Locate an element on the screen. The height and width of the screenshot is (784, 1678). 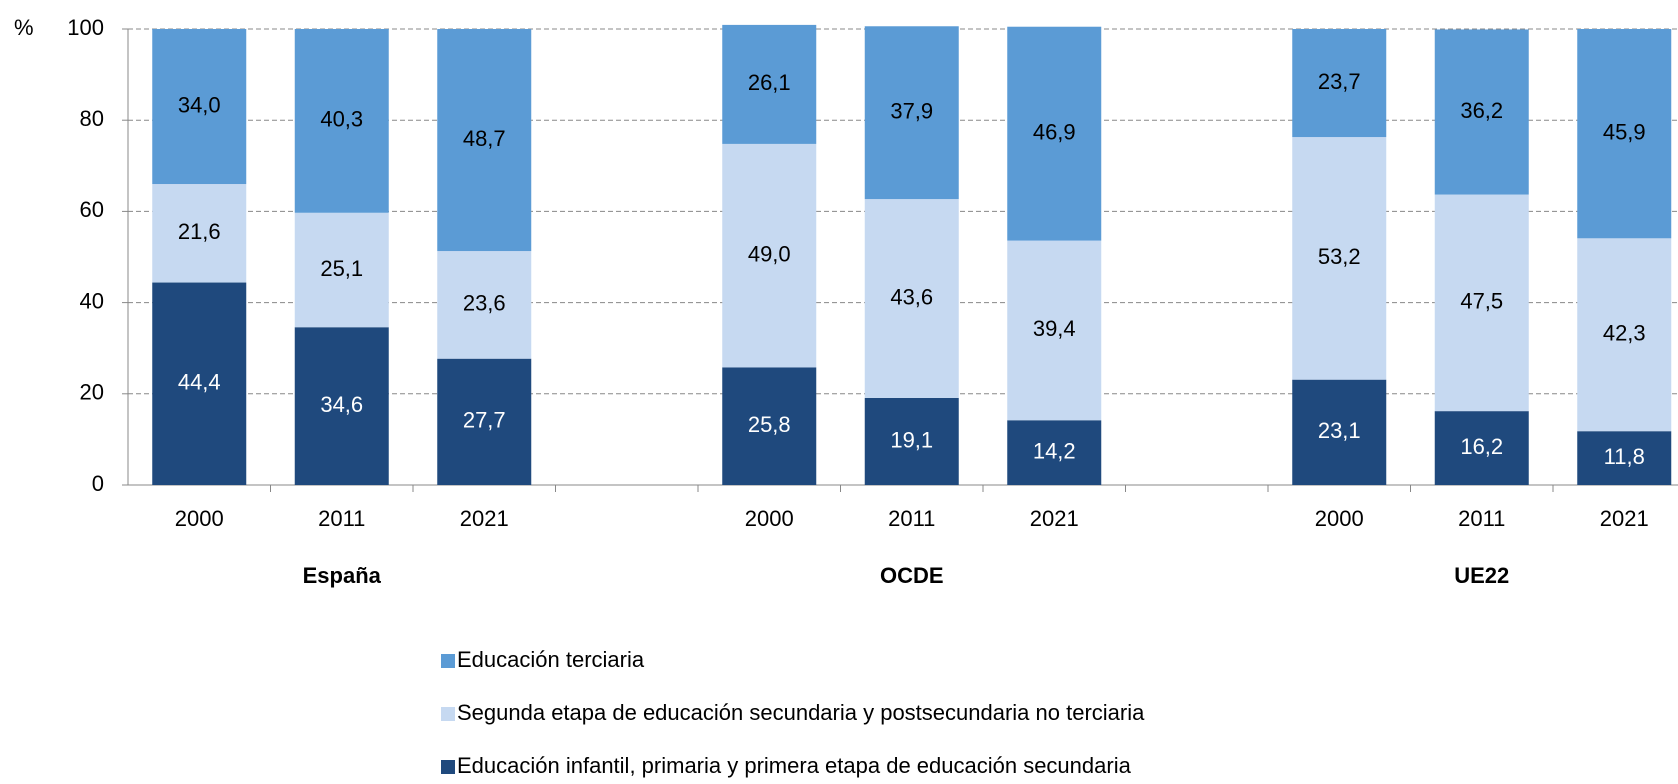
data-label: 16,2 is located at coordinates (1481, 446).